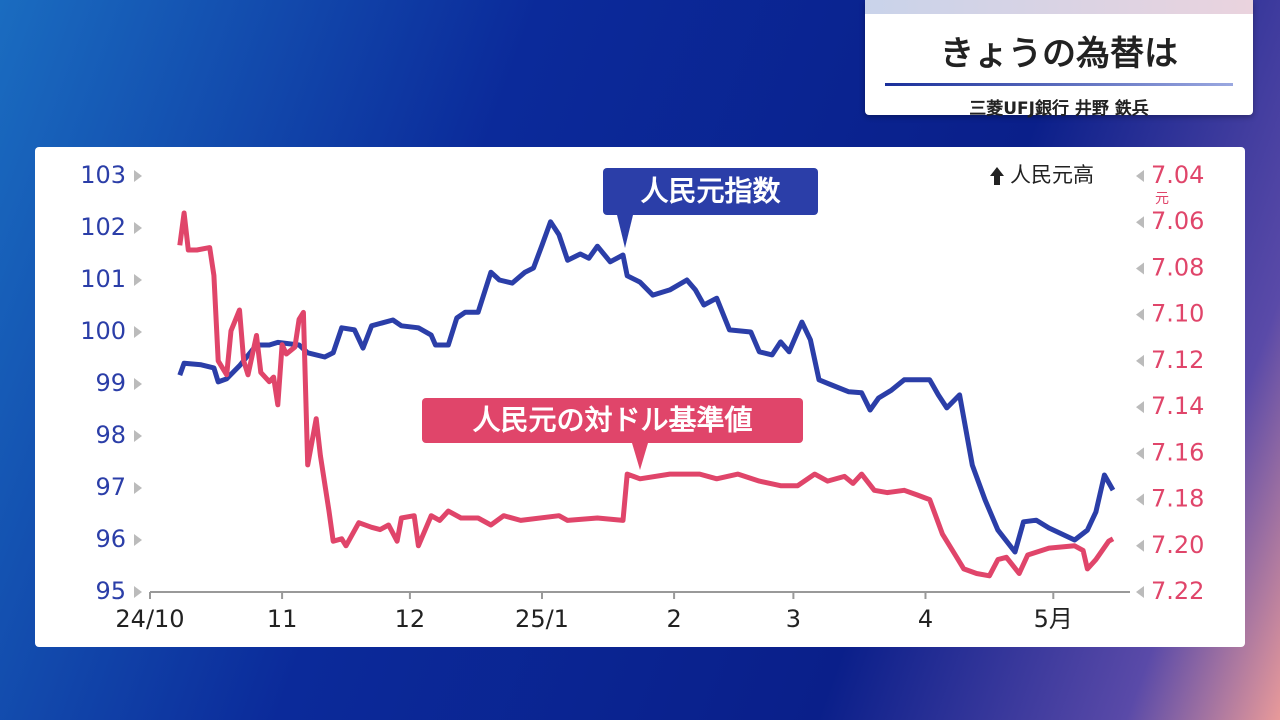  I want to click on header-box: きょうの為替は 三菱UFJ銀行 井野 鉄兵, so click(1059, 59).